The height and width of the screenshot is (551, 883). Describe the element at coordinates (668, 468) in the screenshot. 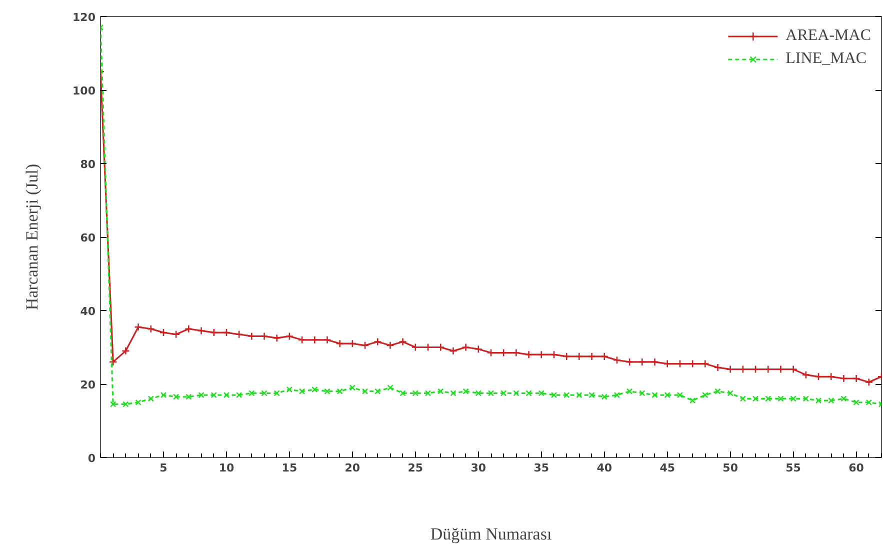

I see `x-tick-label: 45` at that location.